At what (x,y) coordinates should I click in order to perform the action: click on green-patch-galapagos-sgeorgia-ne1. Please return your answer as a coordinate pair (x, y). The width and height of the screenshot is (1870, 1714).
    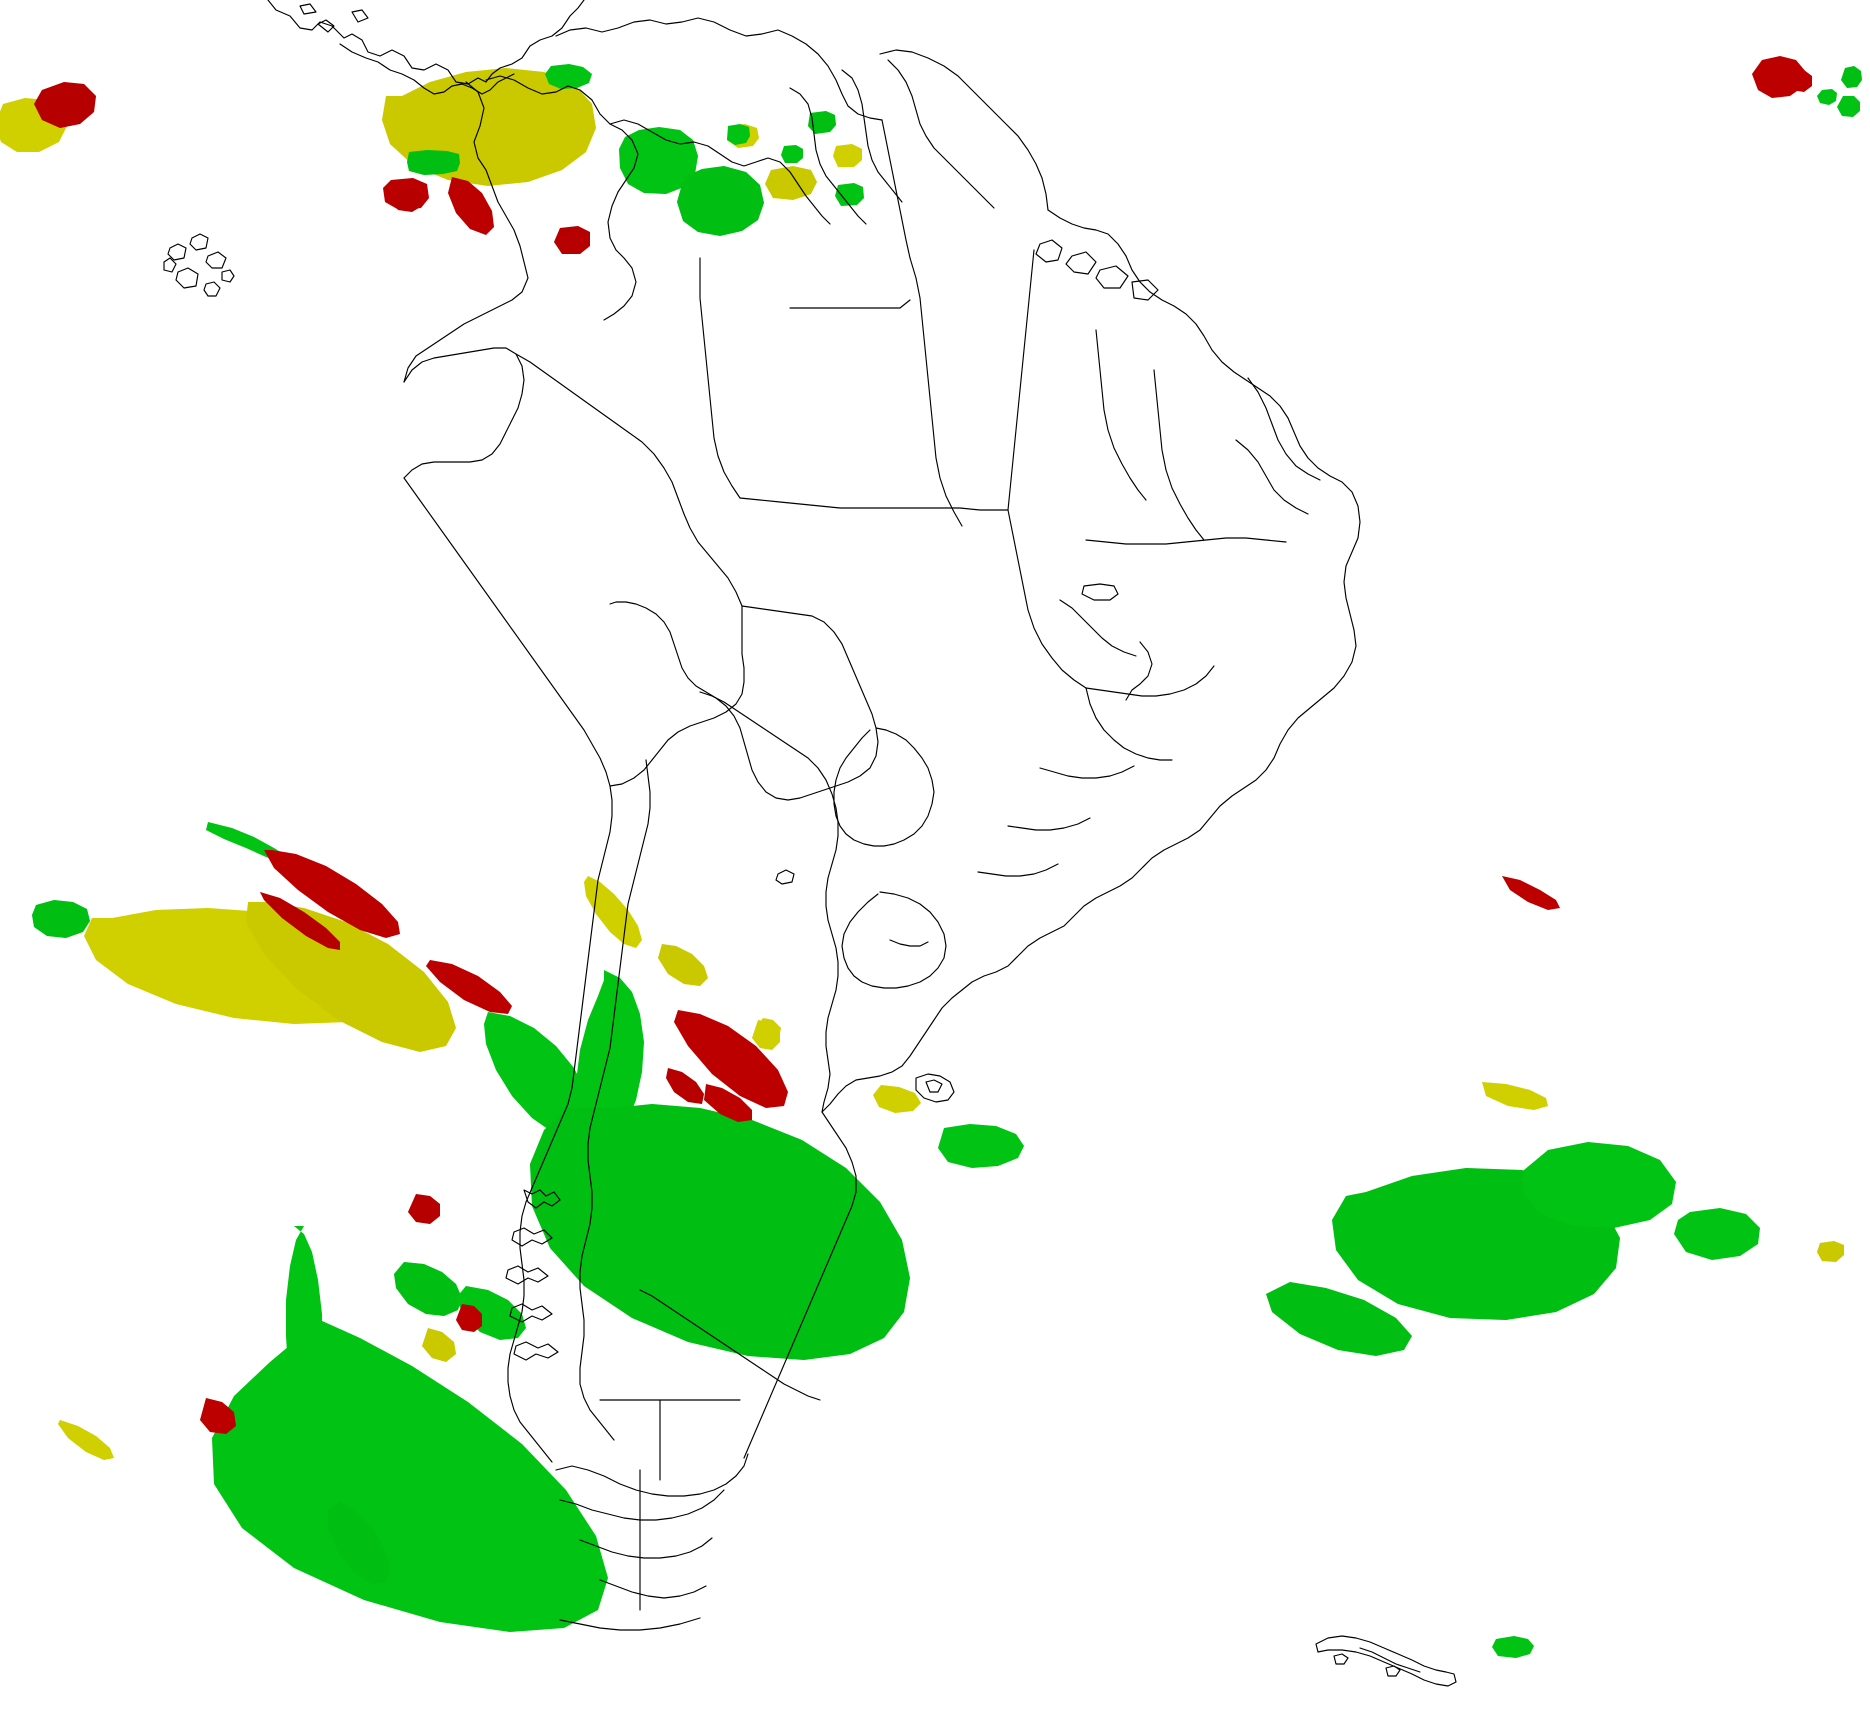
    Looking at the image, I should click on (1827, 97).